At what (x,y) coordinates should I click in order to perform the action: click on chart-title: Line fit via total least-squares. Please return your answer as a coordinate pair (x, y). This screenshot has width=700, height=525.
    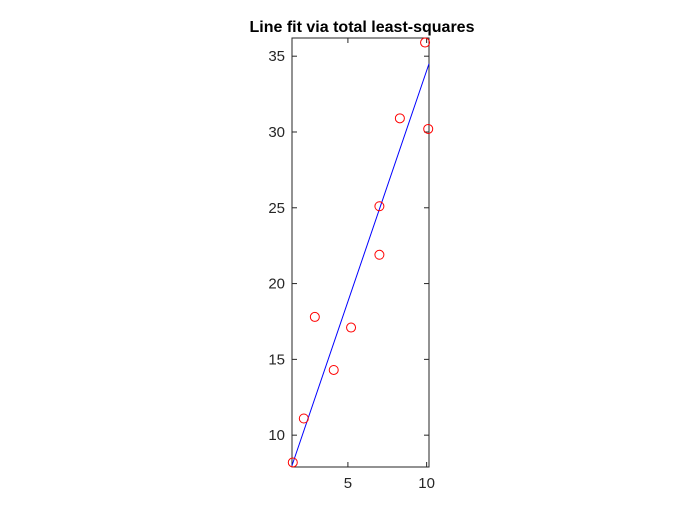
    Looking at the image, I should click on (362, 27).